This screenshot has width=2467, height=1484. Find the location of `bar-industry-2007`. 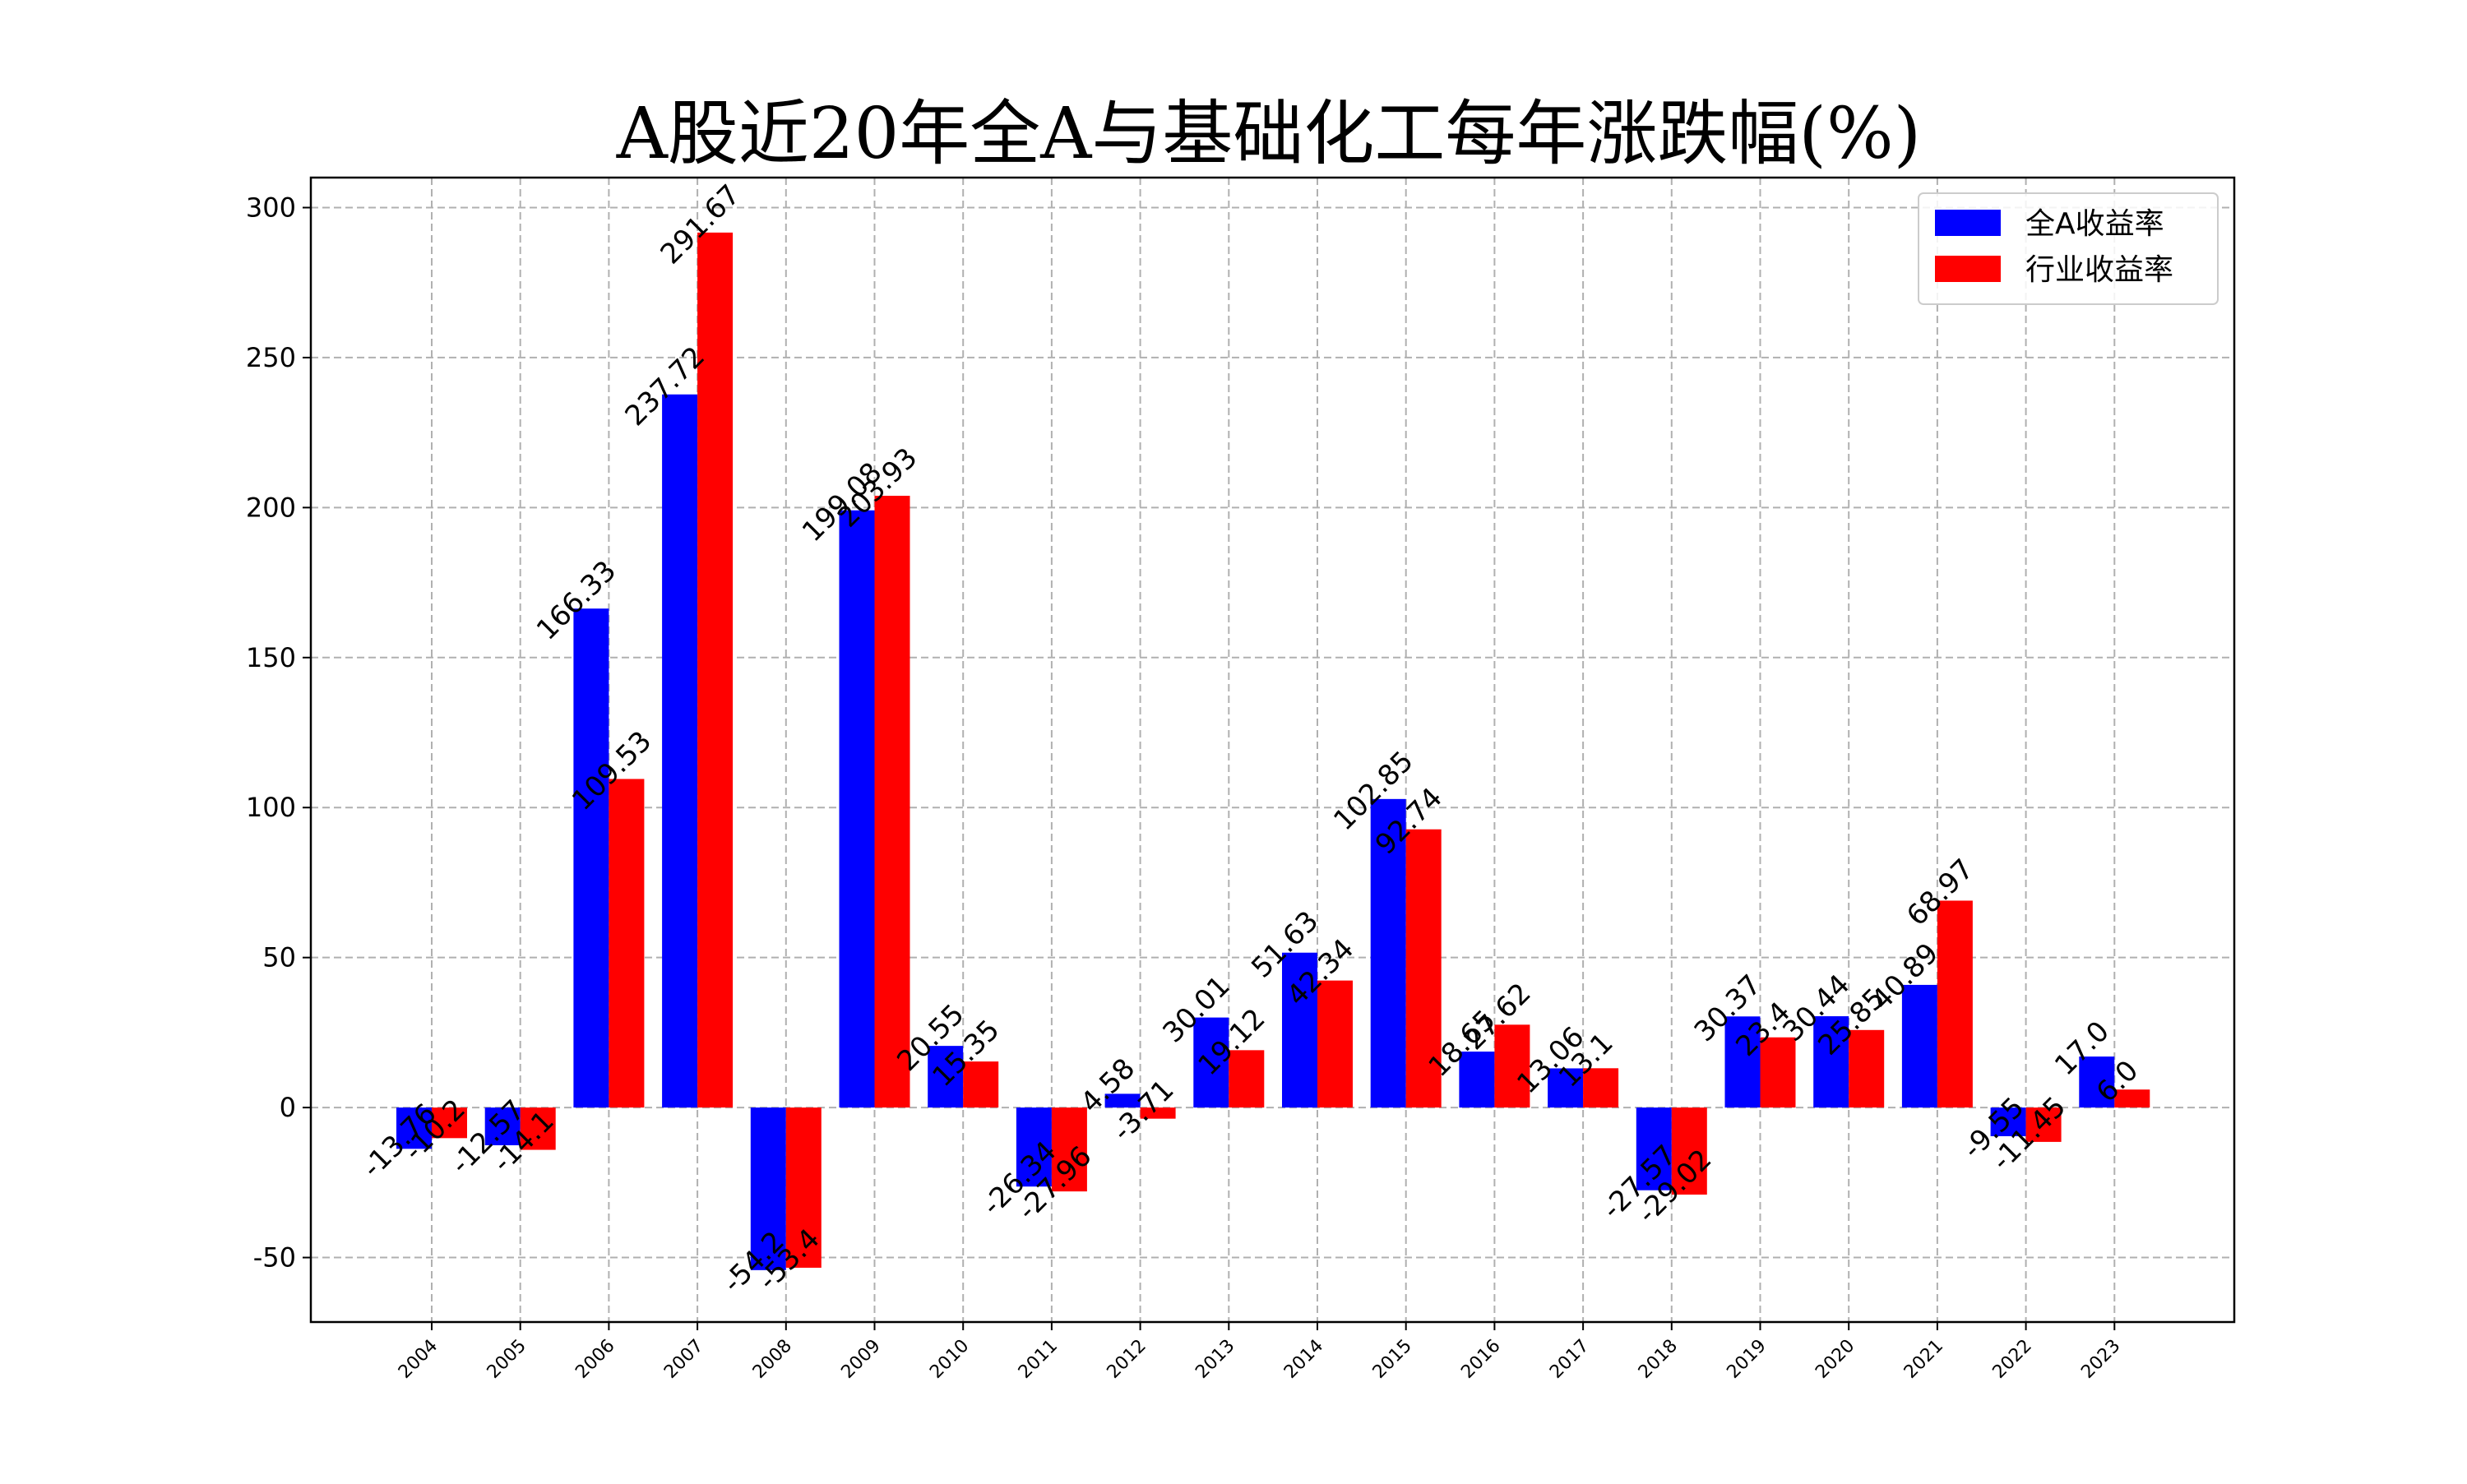

bar-industry-2007 is located at coordinates (715, 670).